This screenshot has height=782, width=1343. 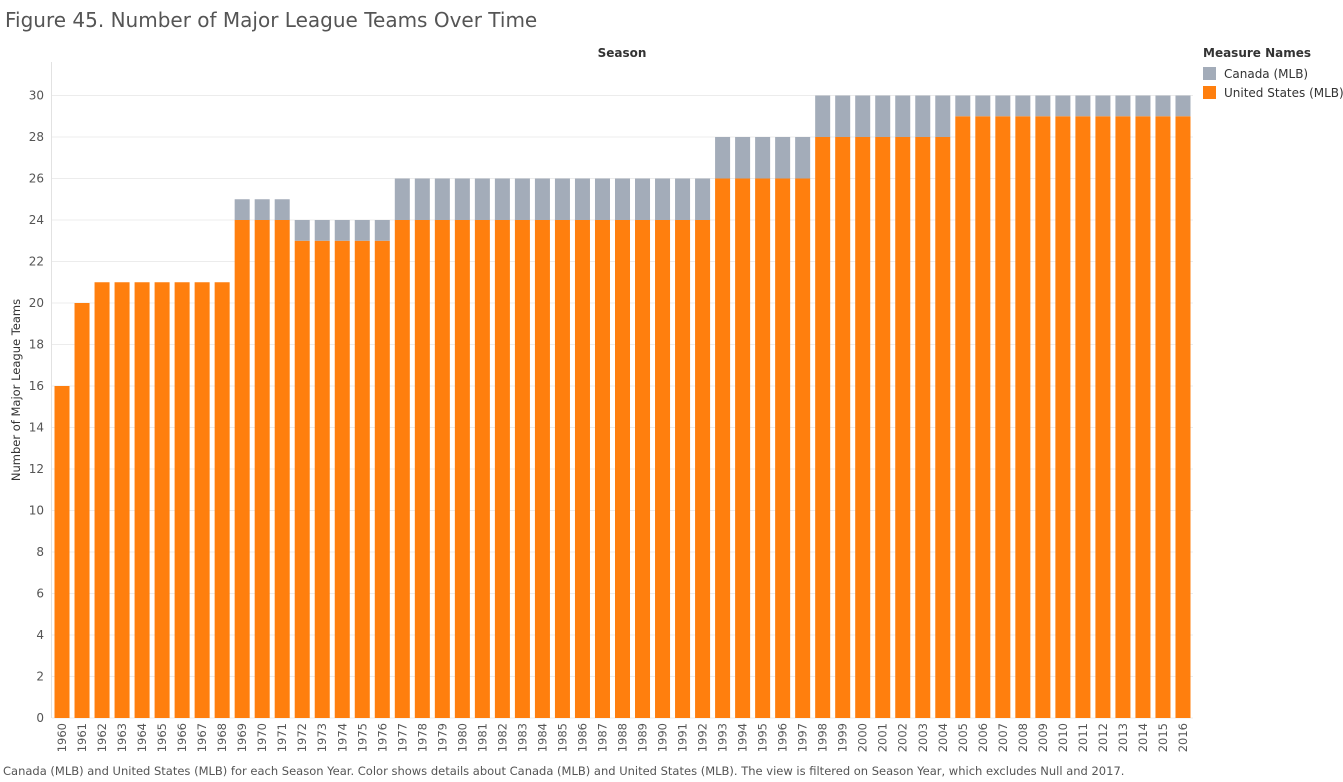 I want to click on x-tick-label: 2014, so click(x=1143, y=737).